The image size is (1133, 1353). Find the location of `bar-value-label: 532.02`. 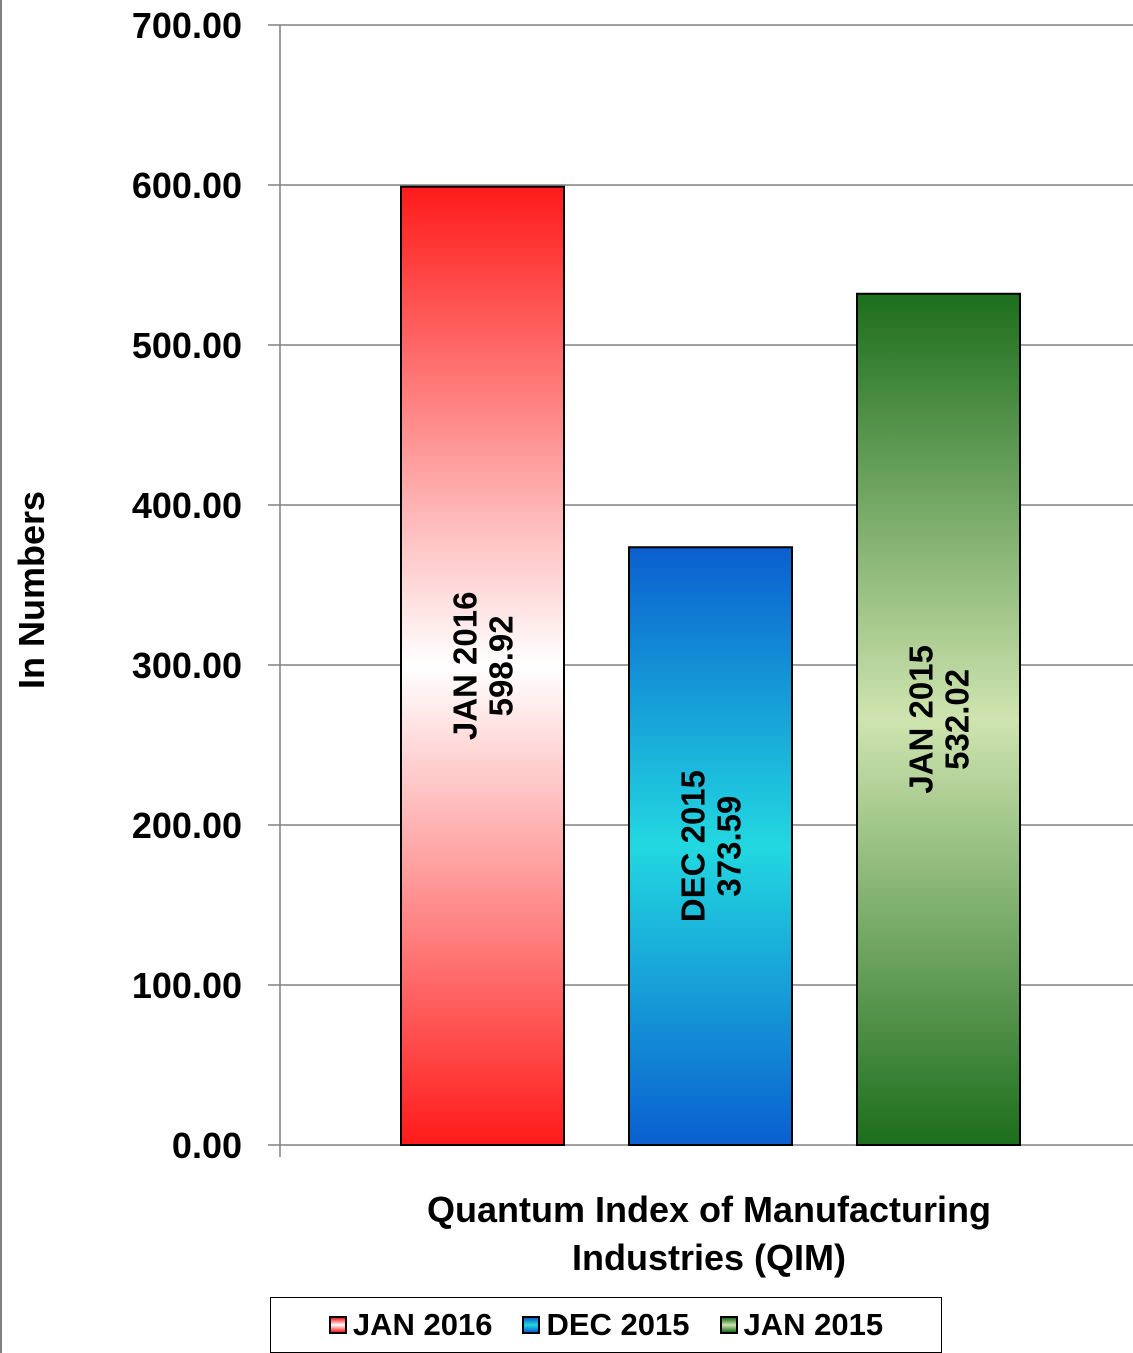

bar-value-label: 532.02 is located at coordinates (957, 719).